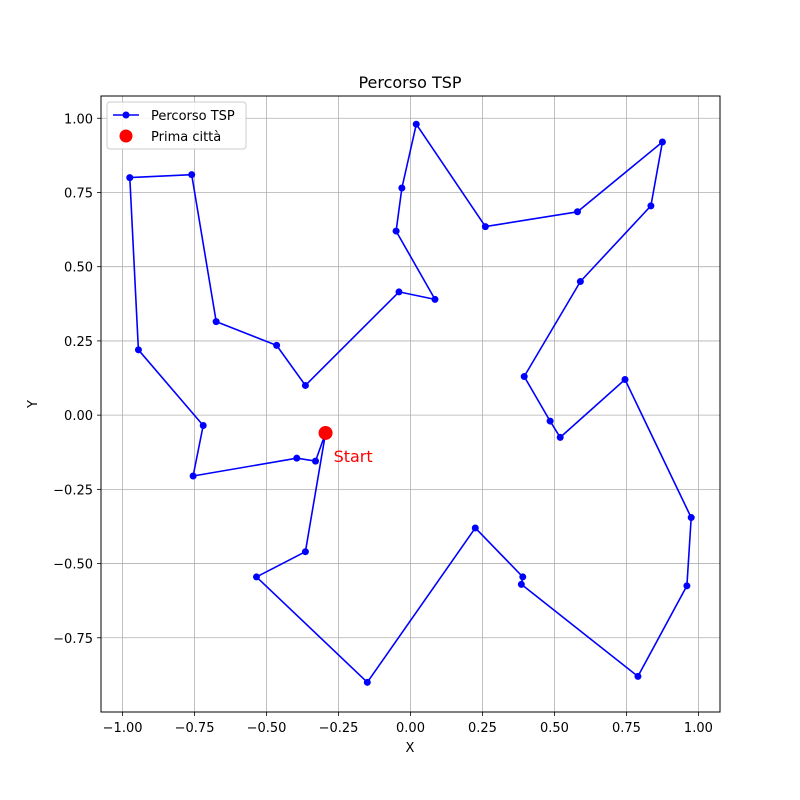 The image size is (800, 800). Describe the element at coordinates (186, 137) in the screenshot. I see `legend-label-start: Prima città` at that location.